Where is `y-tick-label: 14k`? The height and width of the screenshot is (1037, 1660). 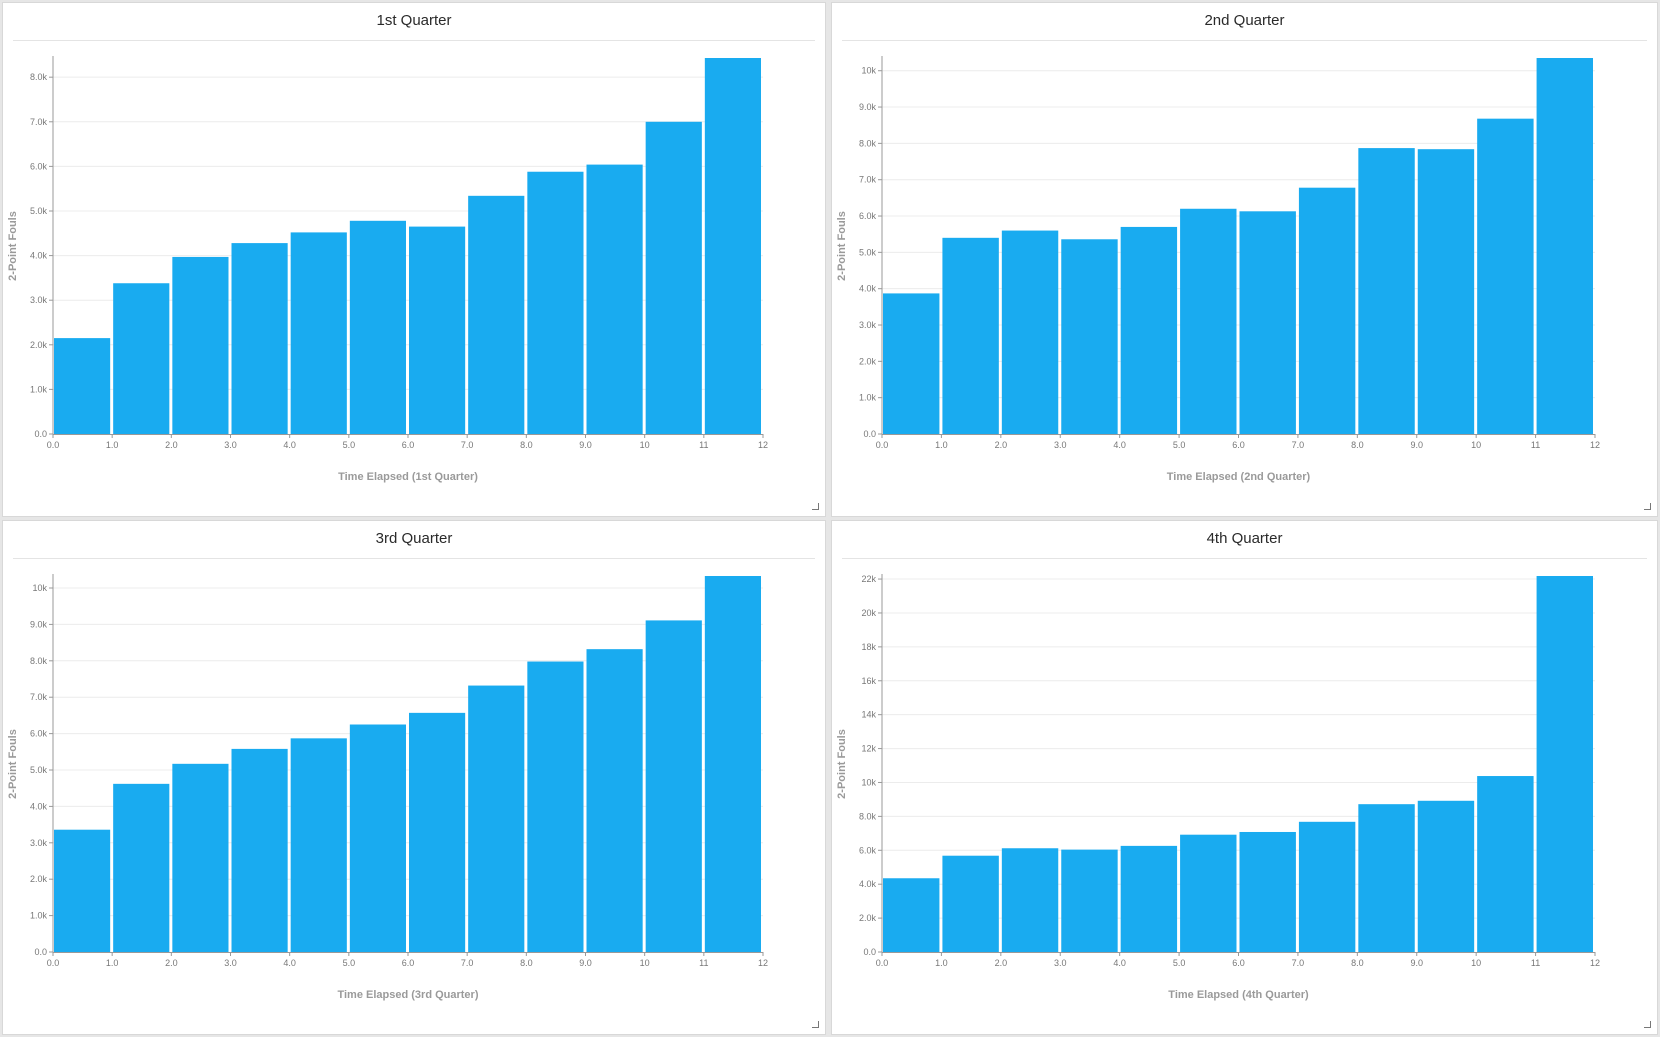
y-tick-label: 14k is located at coordinates (868, 715).